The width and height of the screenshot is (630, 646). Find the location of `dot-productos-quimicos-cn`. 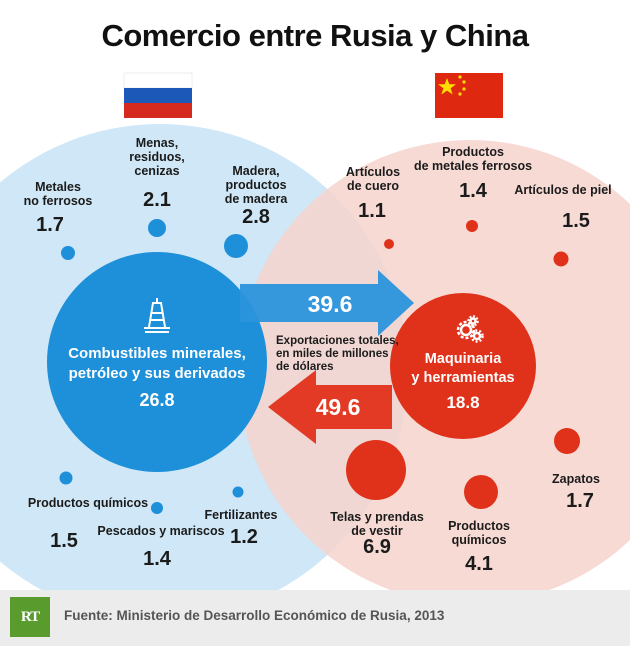

dot-productos-quimicos-cn is located at coordinates (481, 492).